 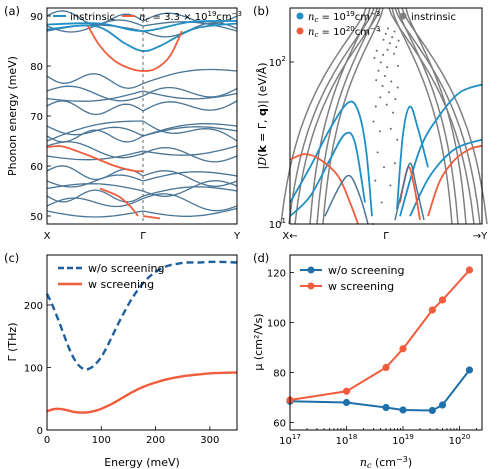 I want to click on panel-c-ytick: 100, so click(x=33, y=369).